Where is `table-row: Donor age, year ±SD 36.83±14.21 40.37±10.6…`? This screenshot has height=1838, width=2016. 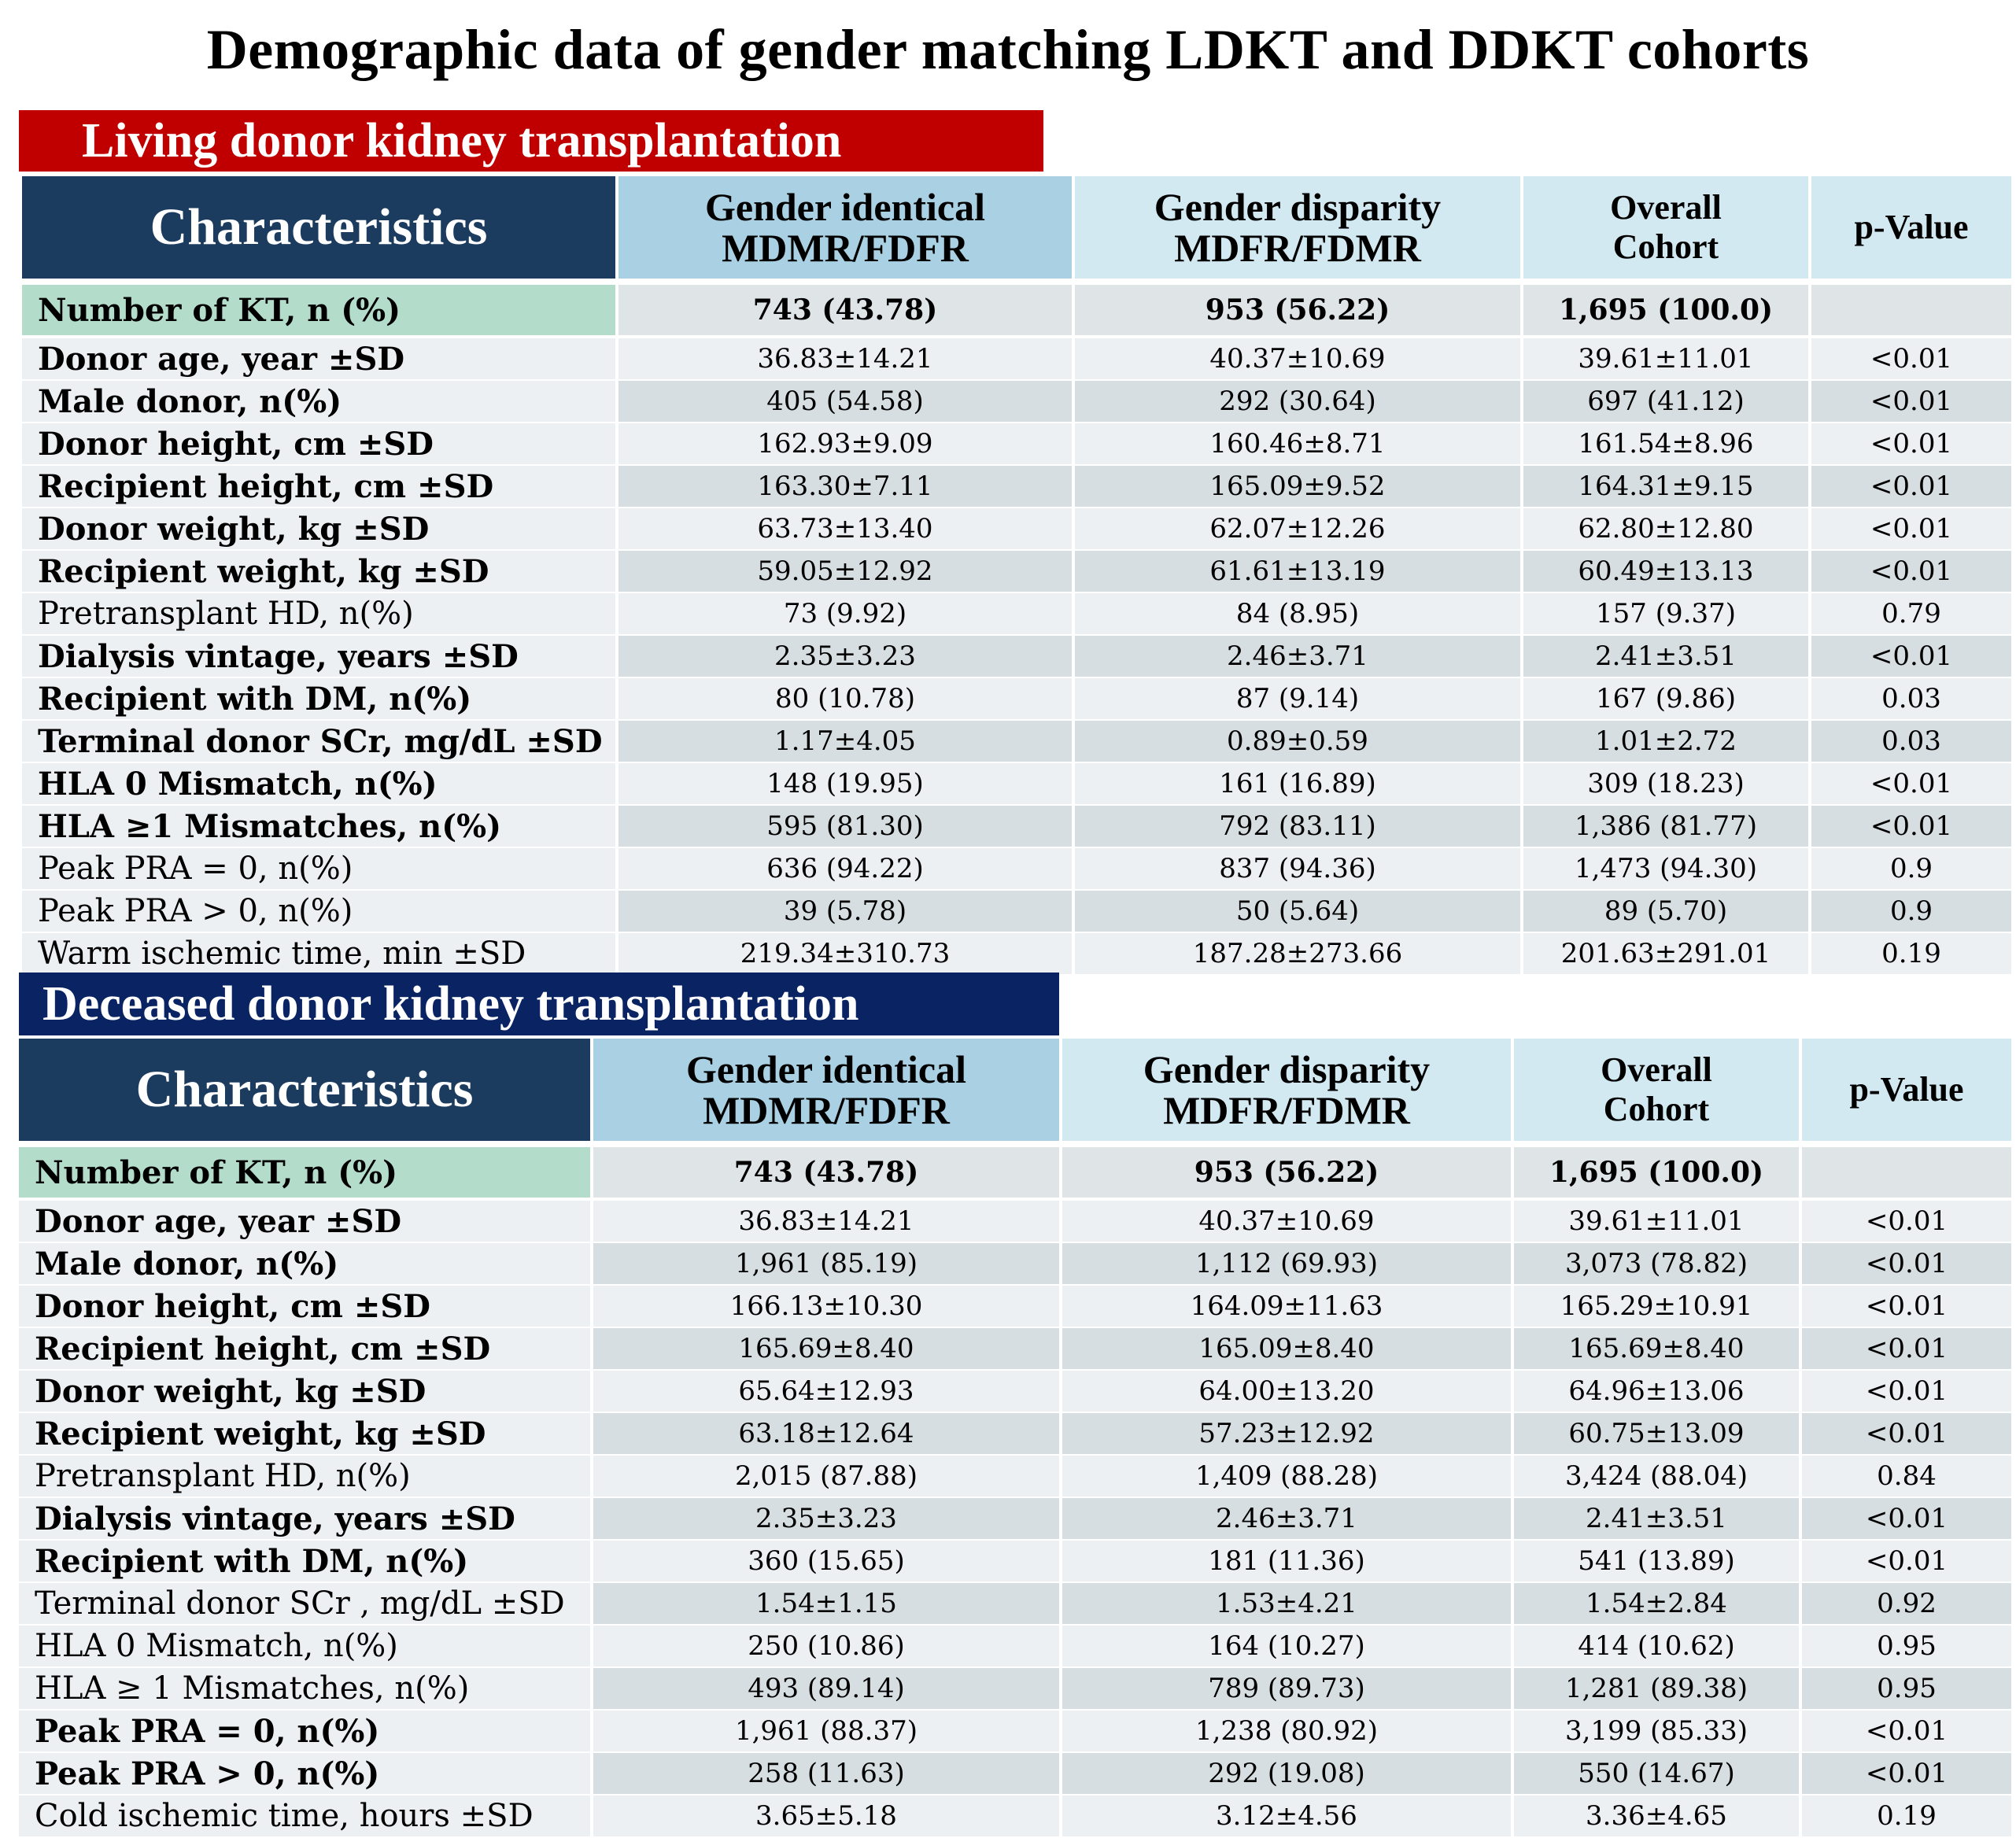 table-row: Donor age, year ±SD 36.83±14.21 40.37±10.6… is located at coordinates (1018, 359).